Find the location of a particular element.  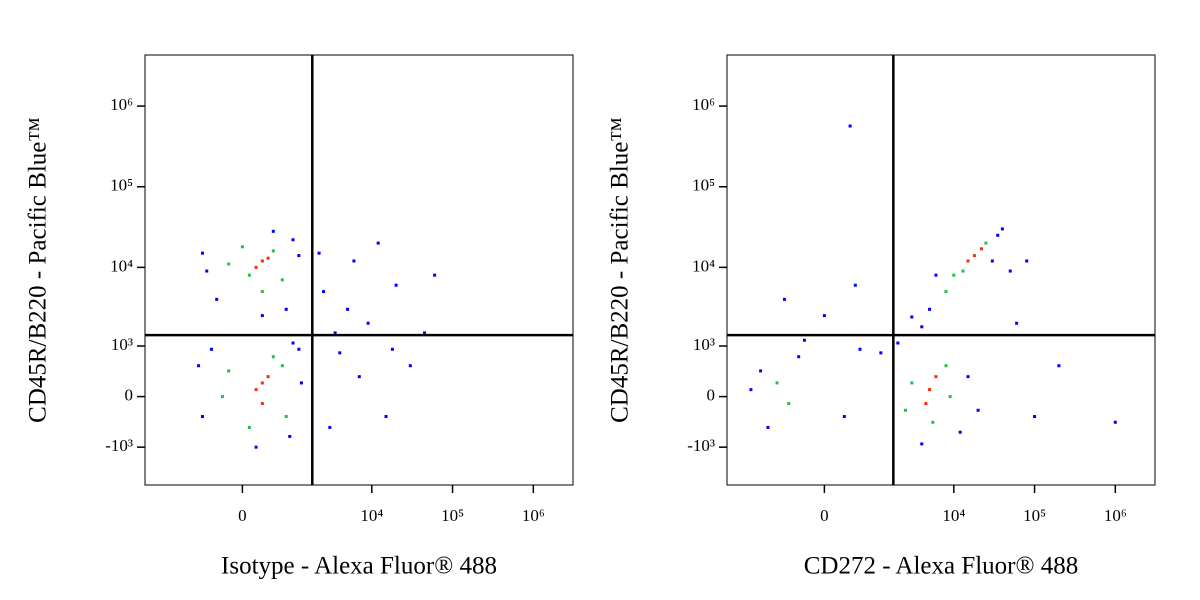

y-tick-label: 10⁶ is located at coordinates (703, 104).